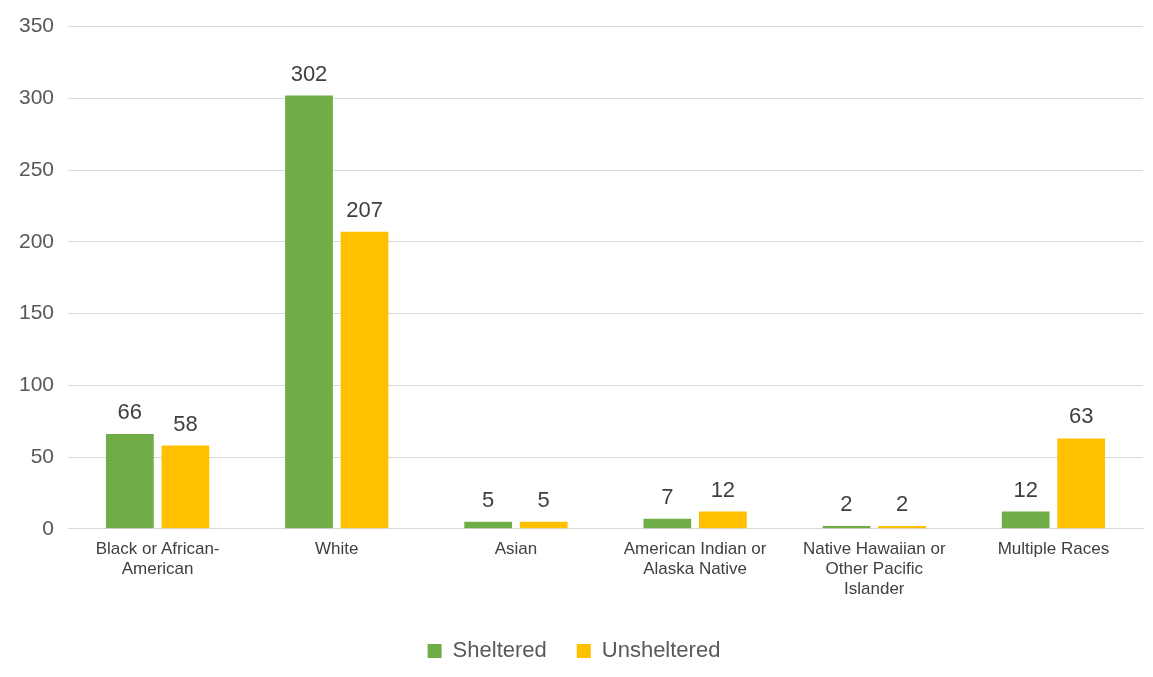 This screenshot has width=1153, height=677. Describe the element at coordinates (1053, 548) in the screenshot. I see `x-tick-label: Multiple Races` at that location.